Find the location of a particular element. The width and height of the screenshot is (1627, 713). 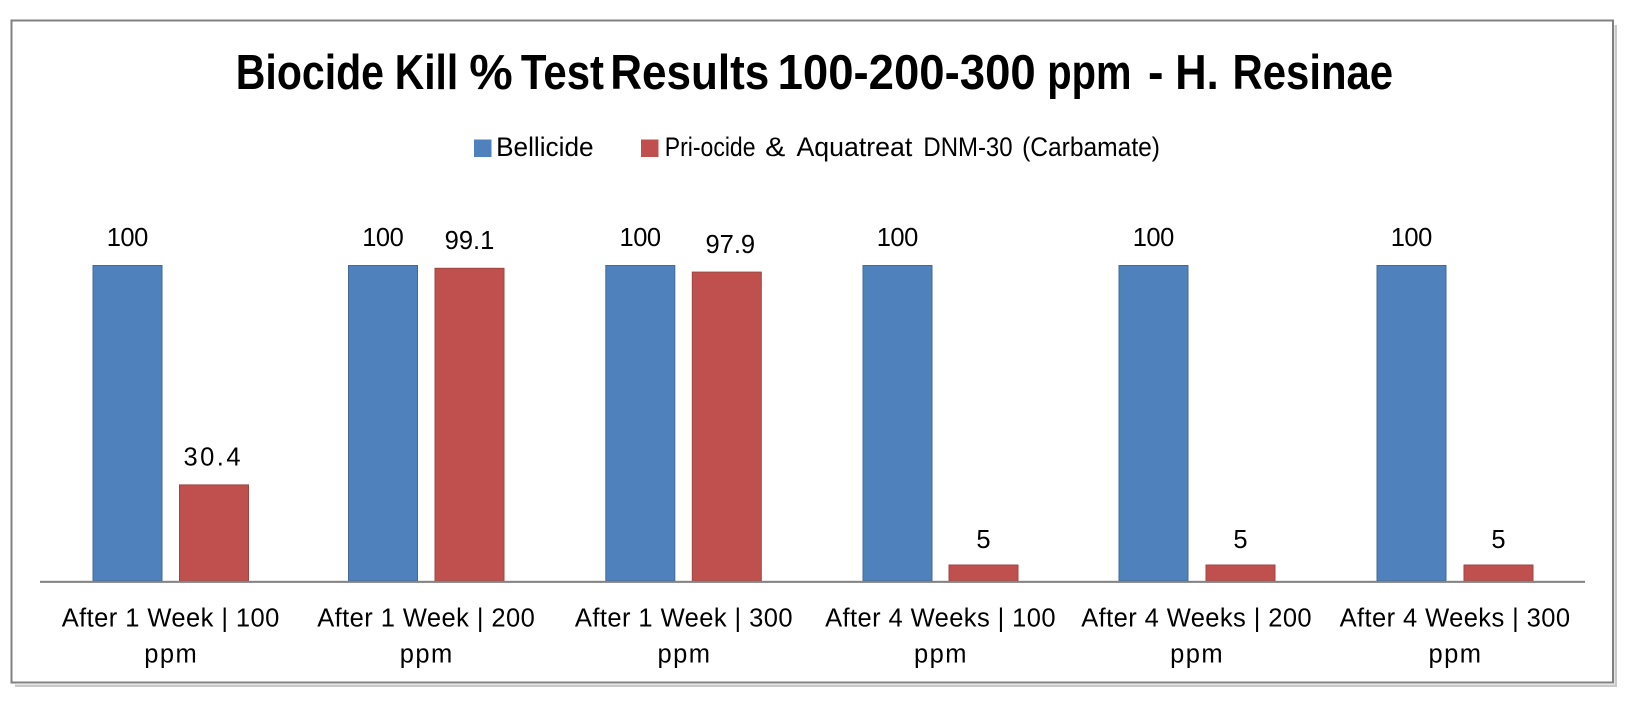

svg-text: After 1 Week | 200 is located at coordinates (426, 619).